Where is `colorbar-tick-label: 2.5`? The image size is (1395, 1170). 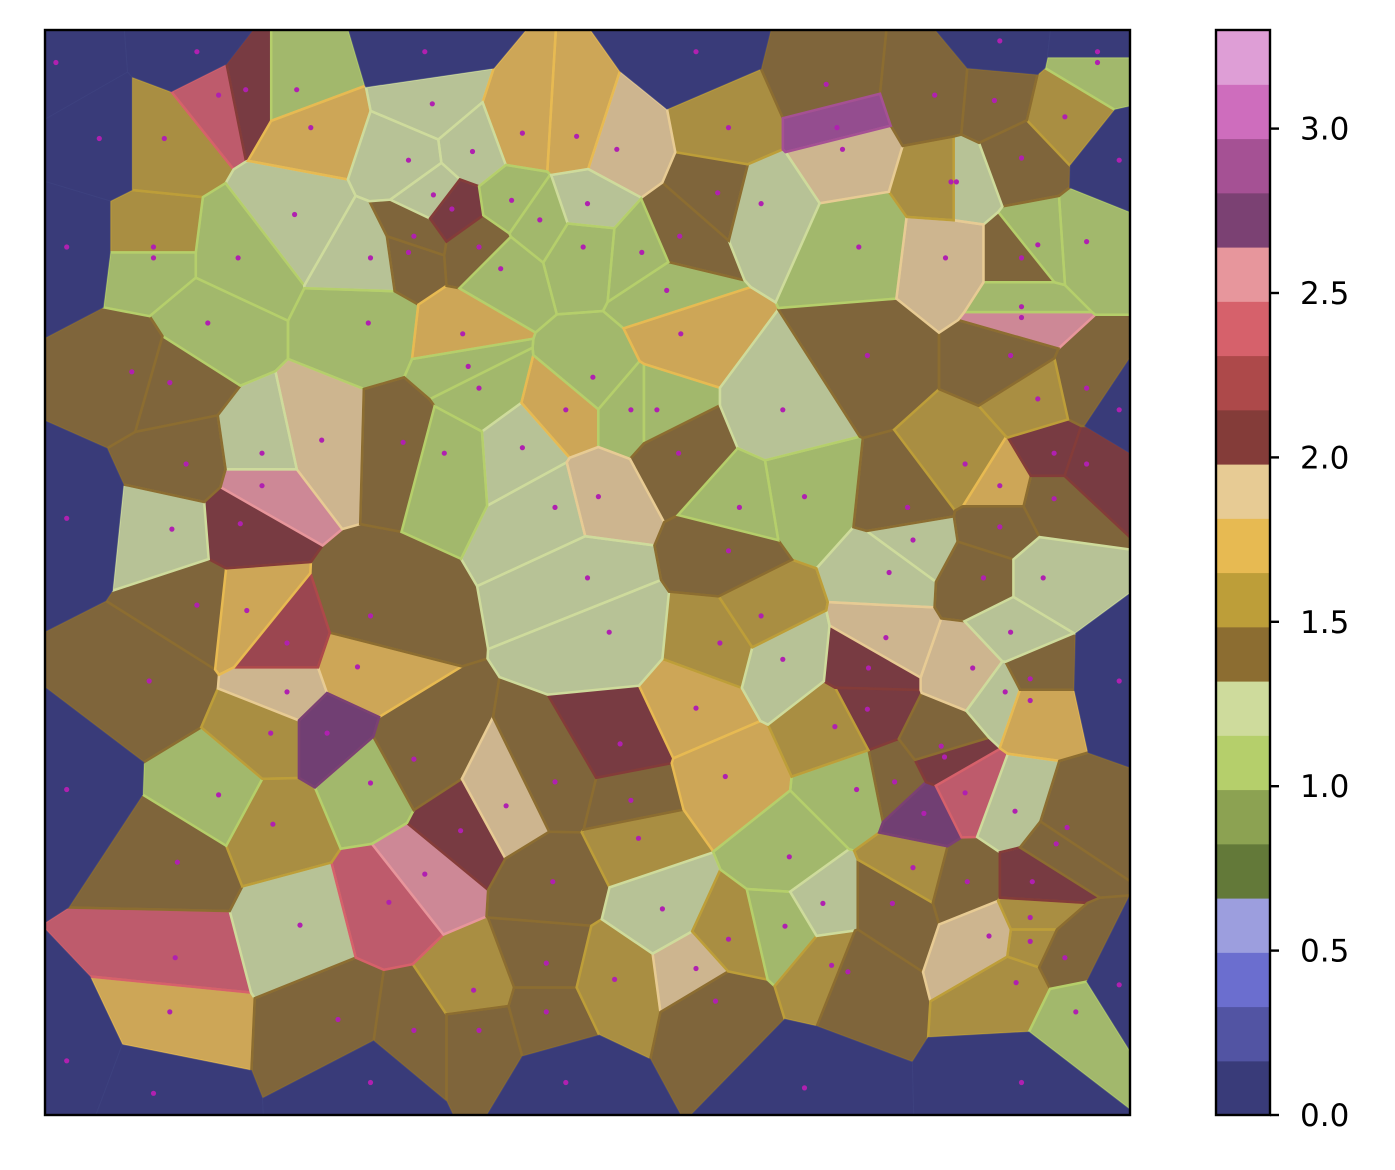
colorbar-tick-label: 2.5 is located at coordinates (1324, 294).